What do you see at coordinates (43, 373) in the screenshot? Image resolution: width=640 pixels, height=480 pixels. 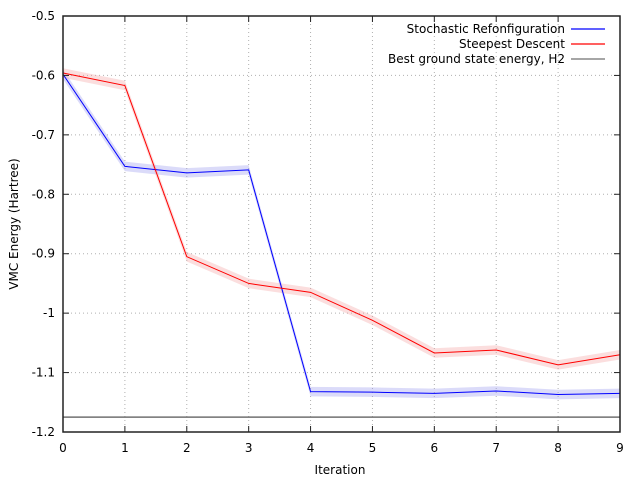 I see `y-tick-label: -1.1` at bounding box center [43, 373].